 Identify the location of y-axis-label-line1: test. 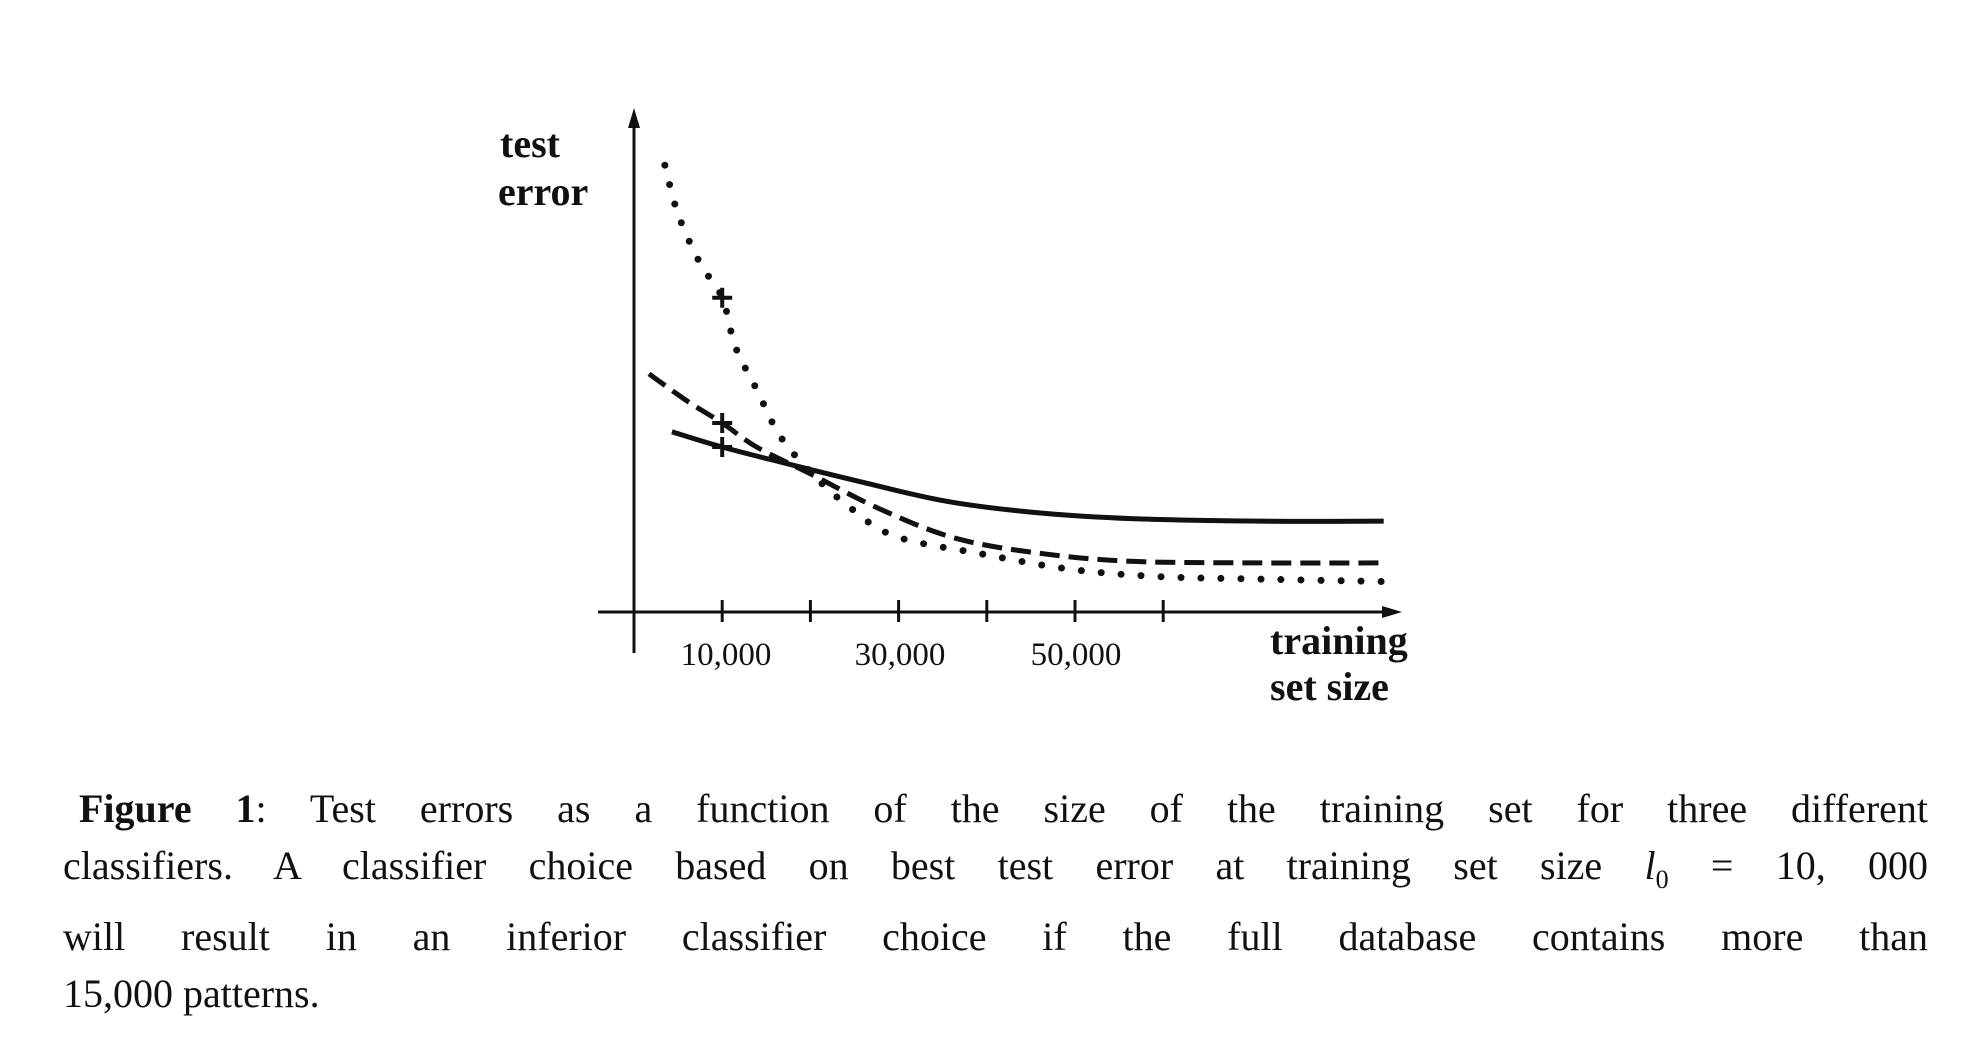
(530, 143).